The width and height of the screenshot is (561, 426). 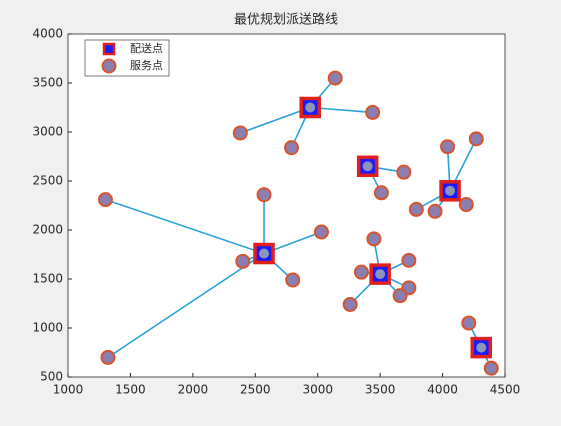 What do you see at coordinates (317, 390) in the screenshot?
I see `x-tick-label: 3000` at bounding box center [317, 390].